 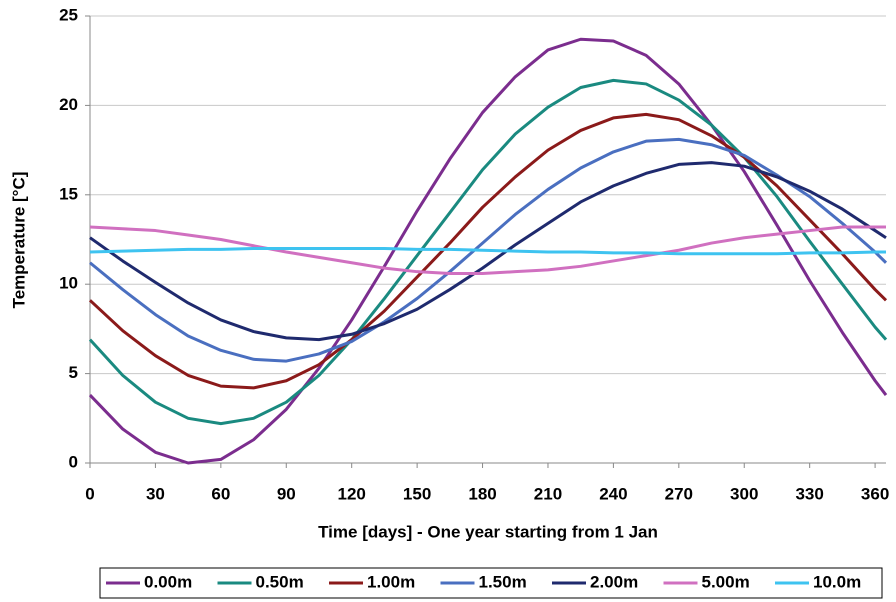 What do you see at coordinates (875, 493) in the screenshot?
I see `x-tick-label: 360` at bounding box center [875, 493].